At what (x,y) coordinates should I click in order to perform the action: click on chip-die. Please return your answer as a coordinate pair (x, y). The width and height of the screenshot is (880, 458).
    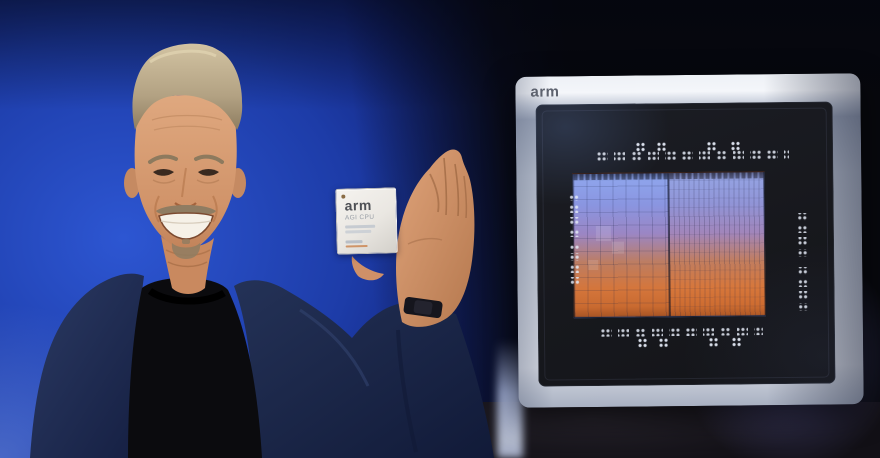
    Looking at the image, I should click on (669, 245).